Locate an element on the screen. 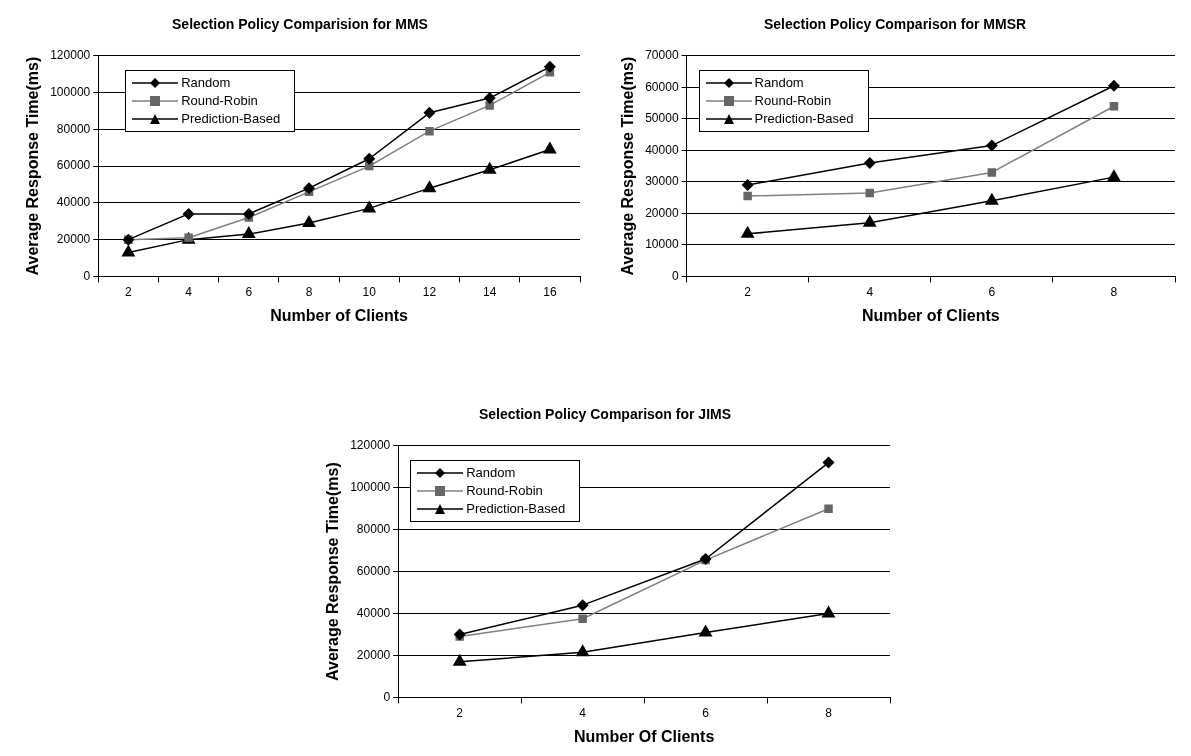 Image resolution: width=1191 pixels, height=756 pixels. y-tick-label: 10000 is located at coordinates (662, 244).